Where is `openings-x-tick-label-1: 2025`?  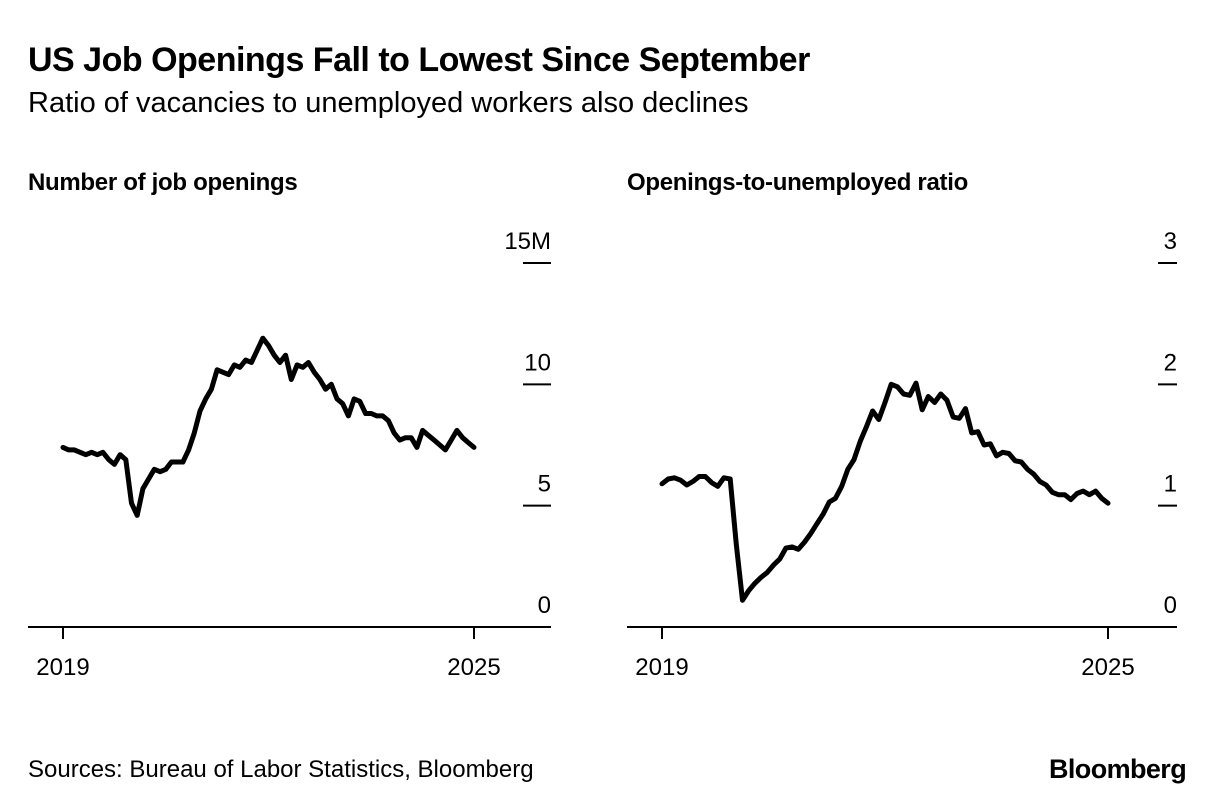
openings-x-tick-label-1: 2025 is located at coordinates (473, 667).